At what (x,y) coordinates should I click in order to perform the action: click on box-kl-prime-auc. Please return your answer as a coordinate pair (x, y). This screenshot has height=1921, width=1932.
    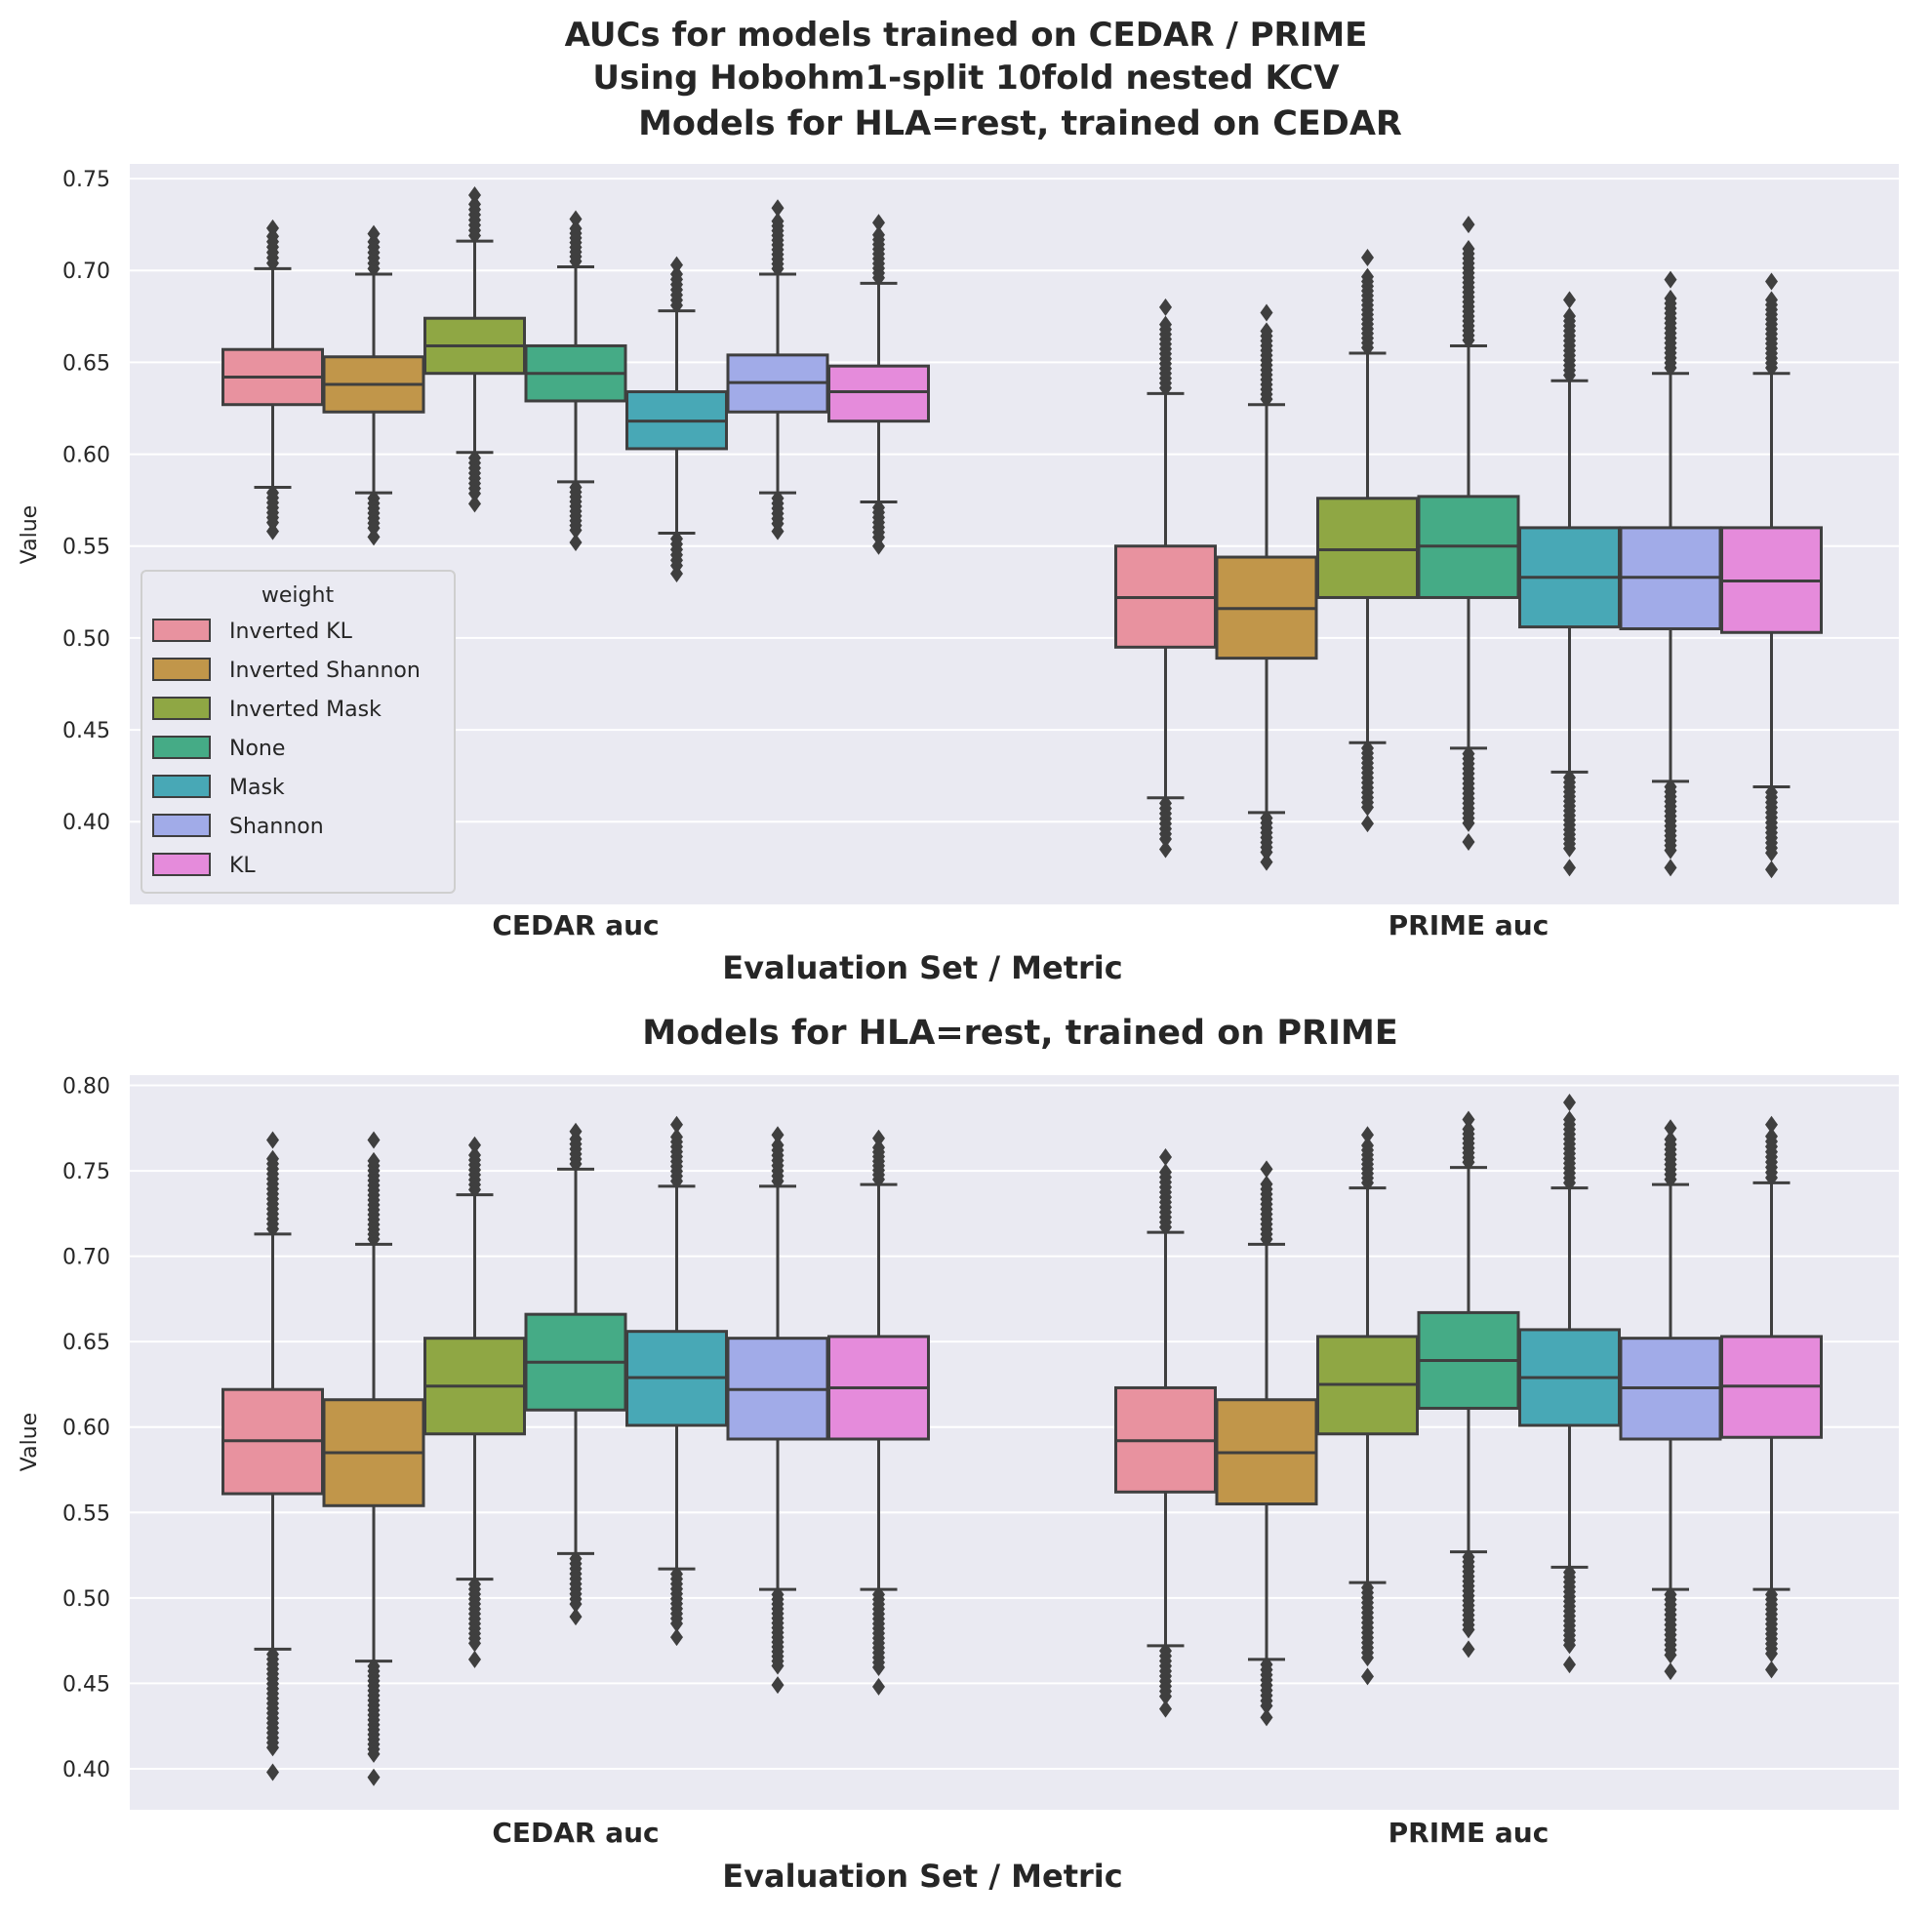
    Looking at the image, I should click on (1771, 1397).